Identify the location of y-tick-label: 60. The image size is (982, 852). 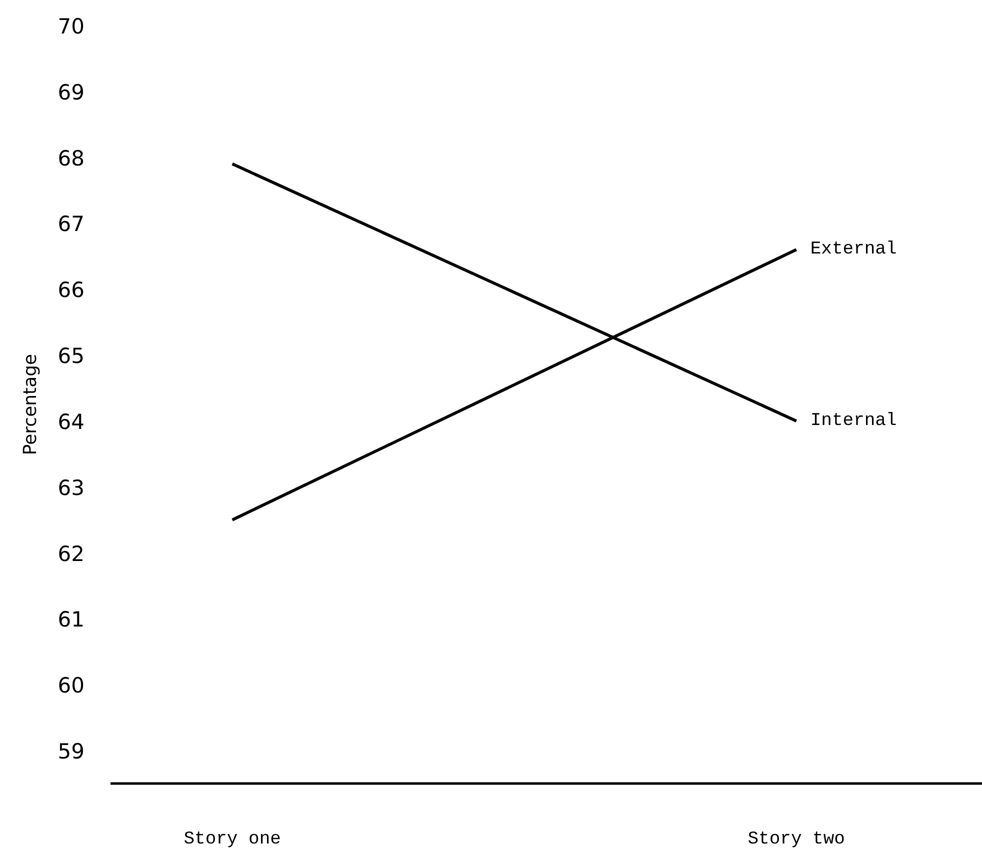
(71, 686).